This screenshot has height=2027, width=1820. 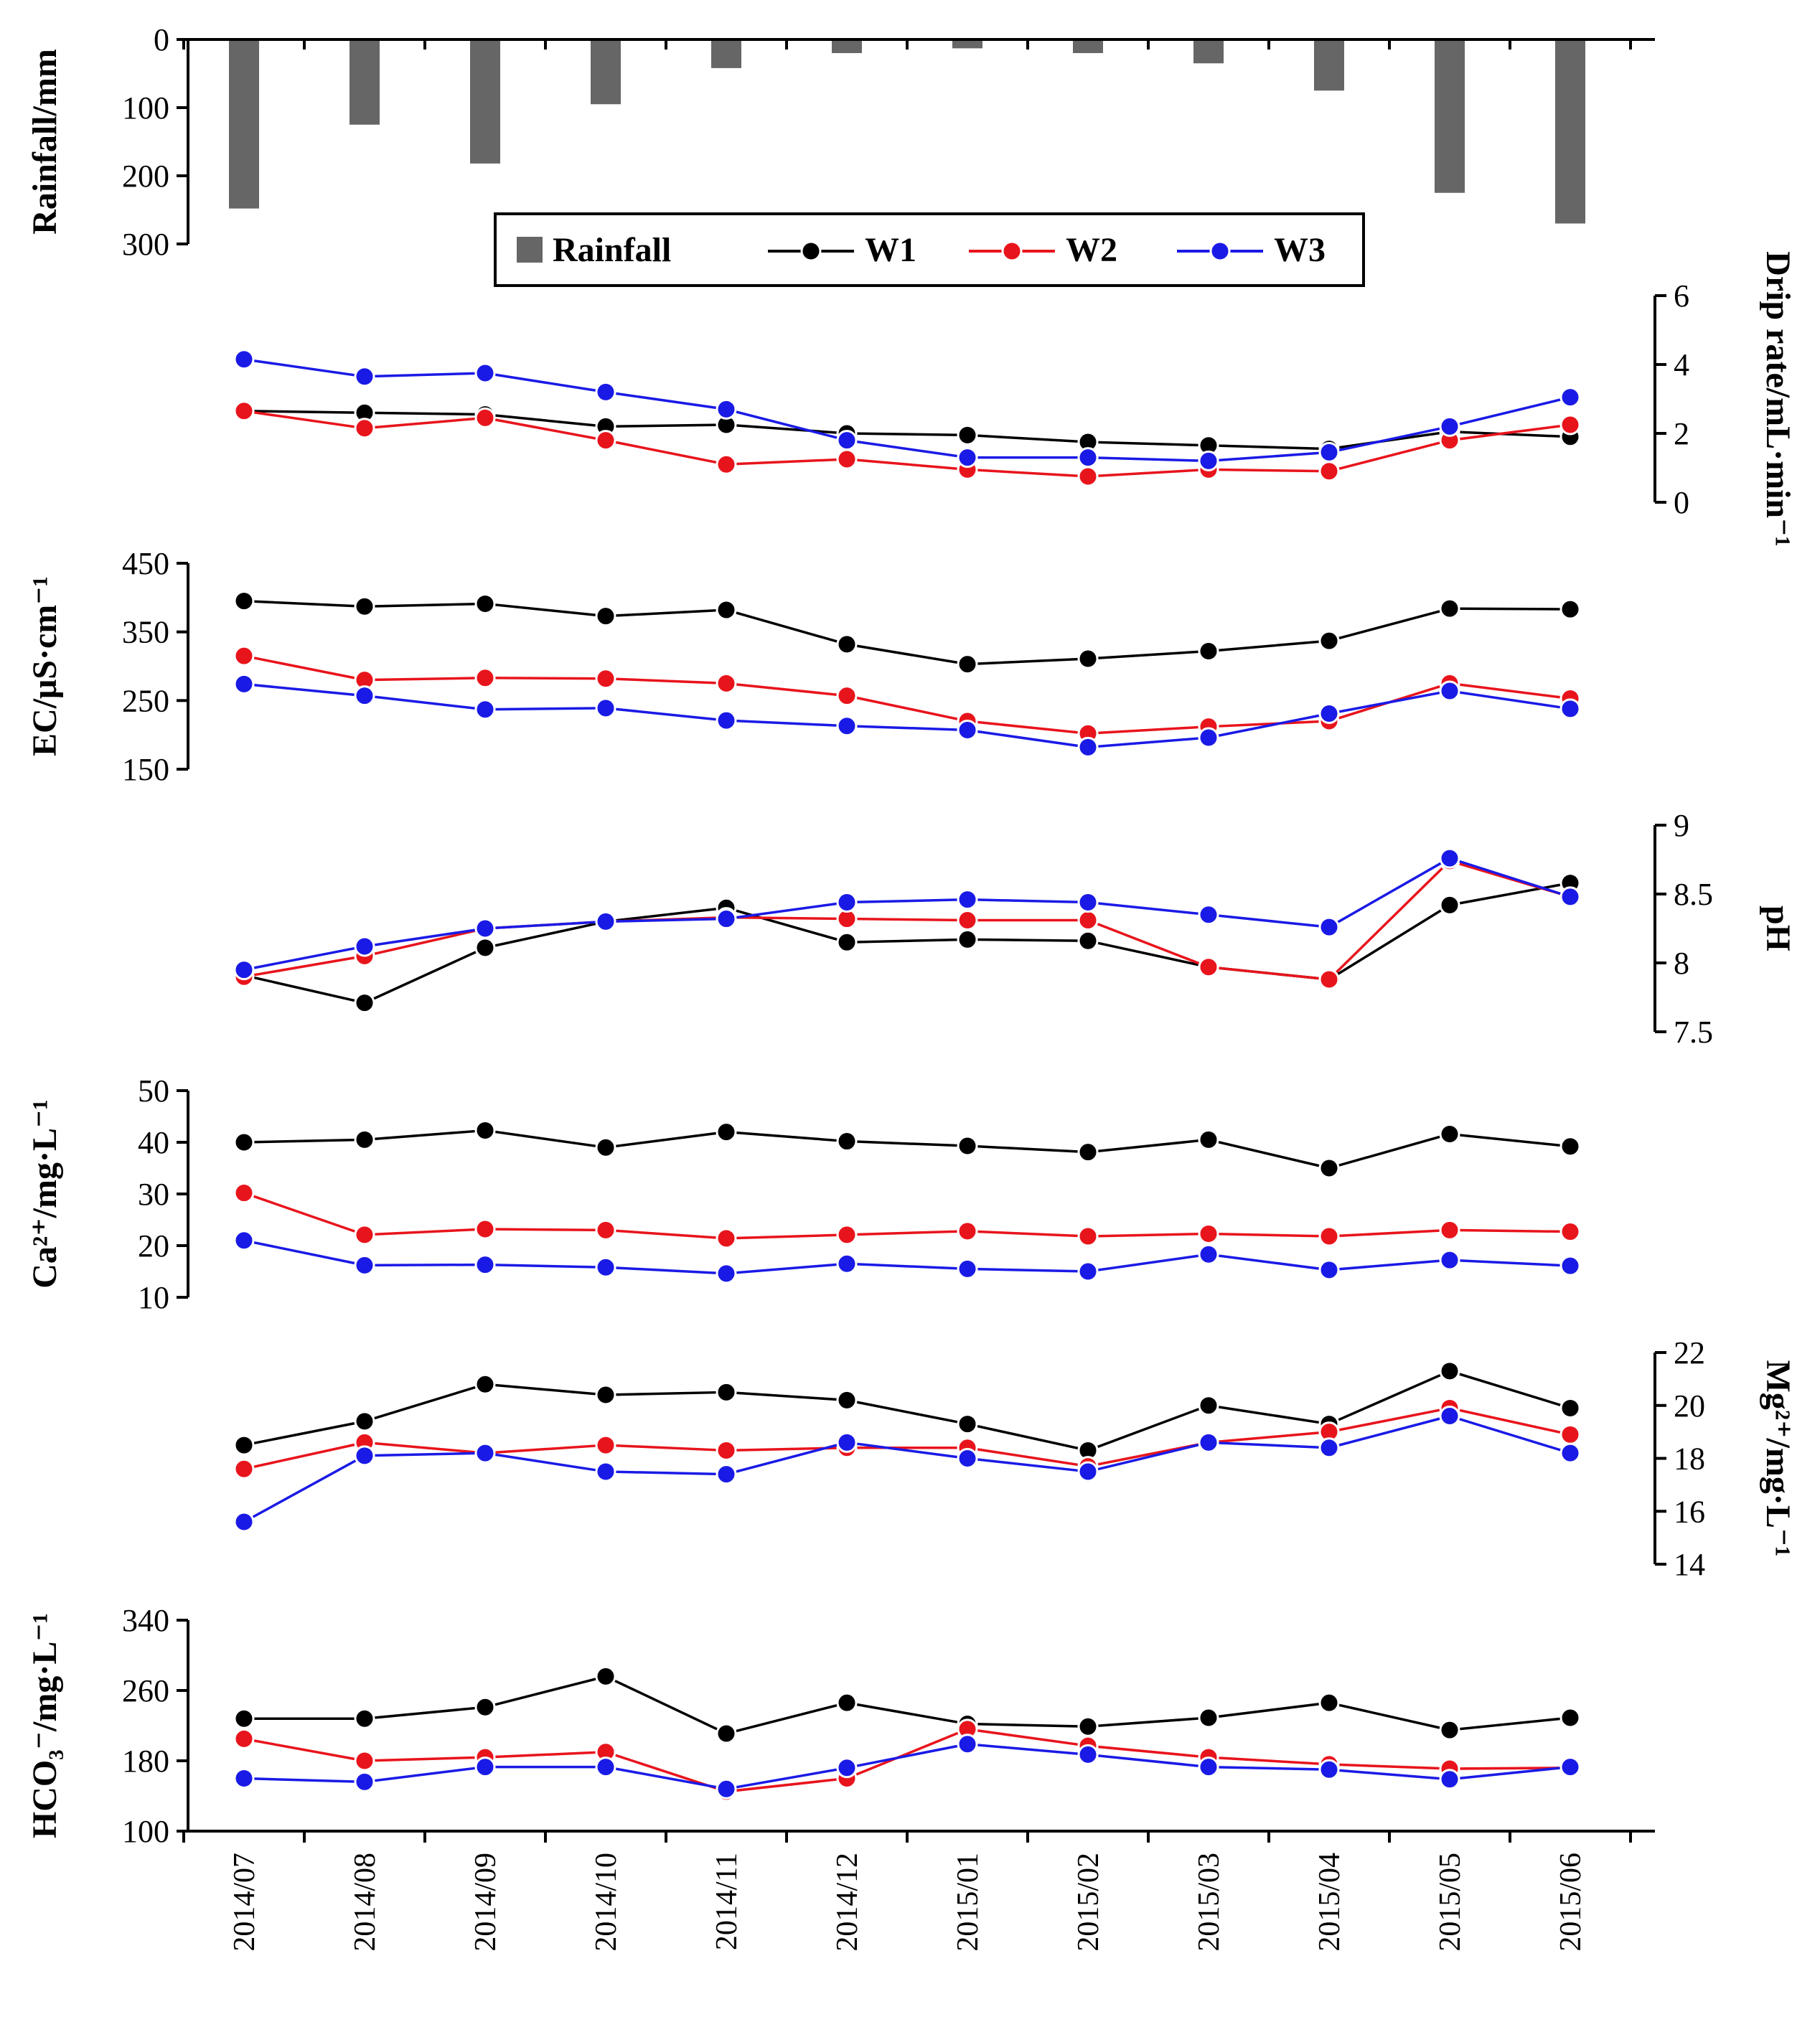 I want to click on rainfall-tick-label: 0, so click(x=161, y=39).